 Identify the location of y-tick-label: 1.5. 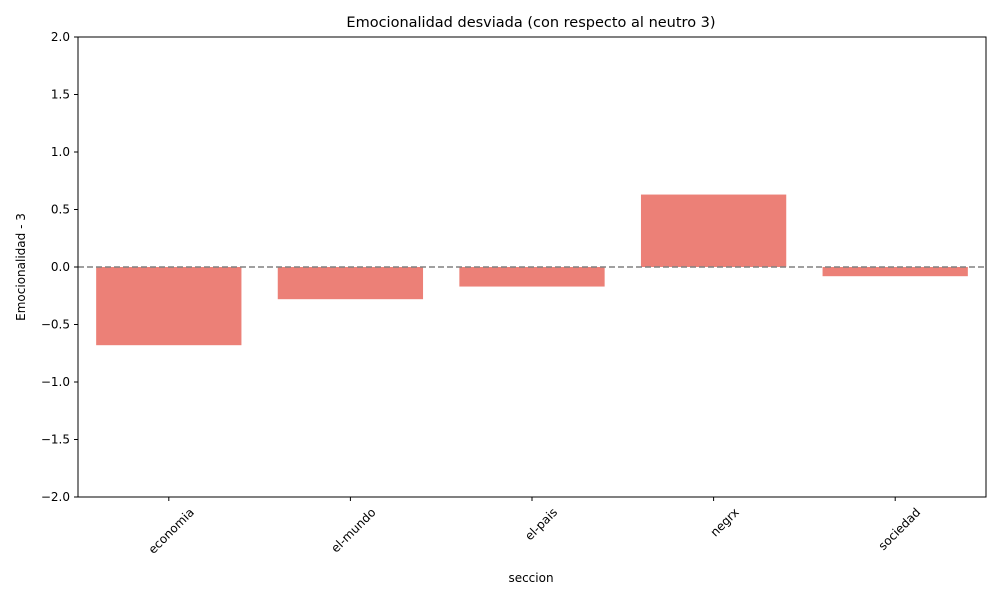
(60, 95).